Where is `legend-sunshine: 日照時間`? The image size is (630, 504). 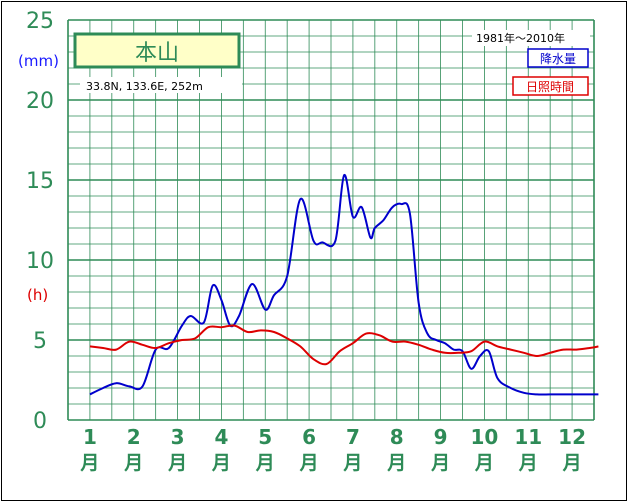 legend-sunshine: 日照時間 is located at coordinates (550, 87).